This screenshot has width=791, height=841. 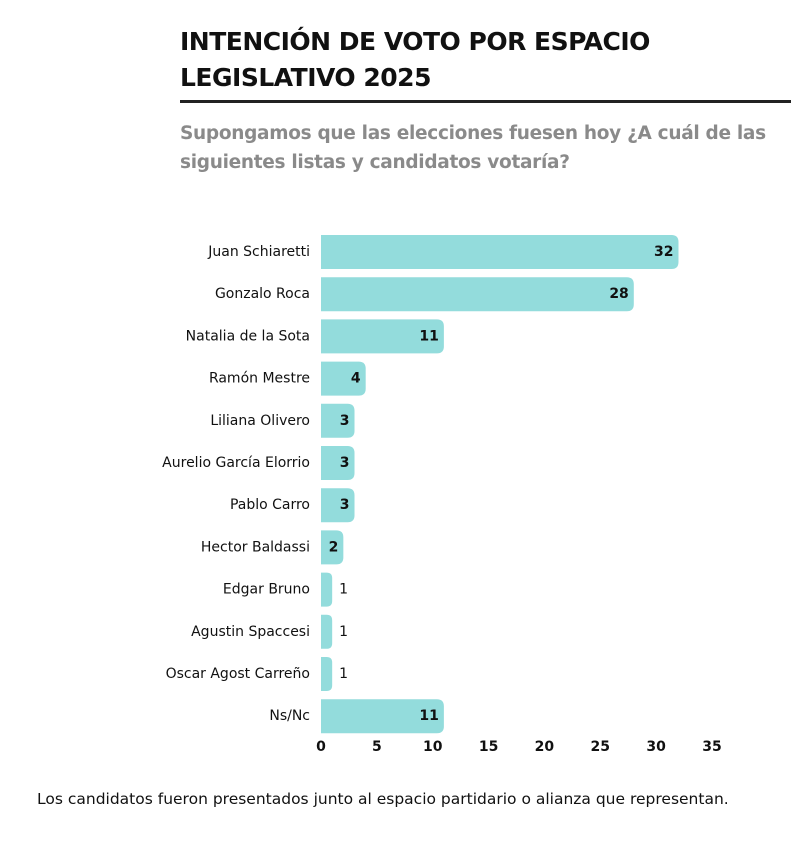 I want to click on x-tick-label: 30, so click(x=656, y=747).